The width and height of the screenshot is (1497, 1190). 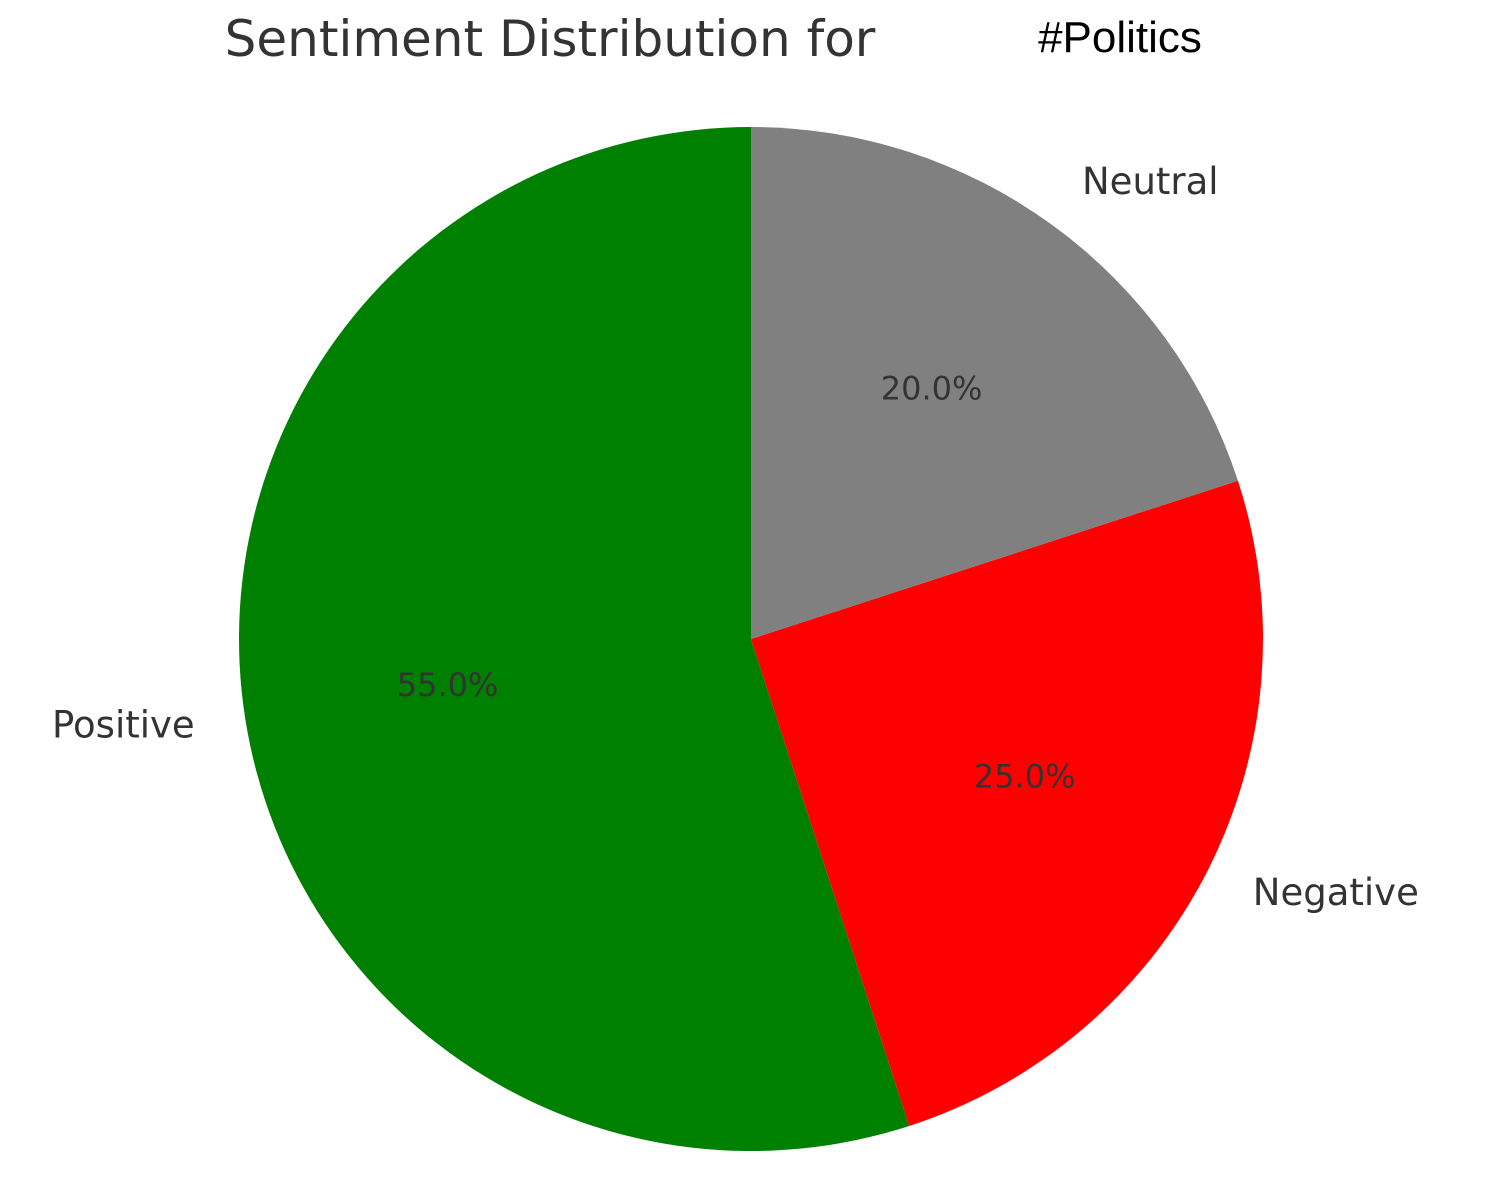 I want to click on slice-label-positive: Positive, so click(x=123, y=725).